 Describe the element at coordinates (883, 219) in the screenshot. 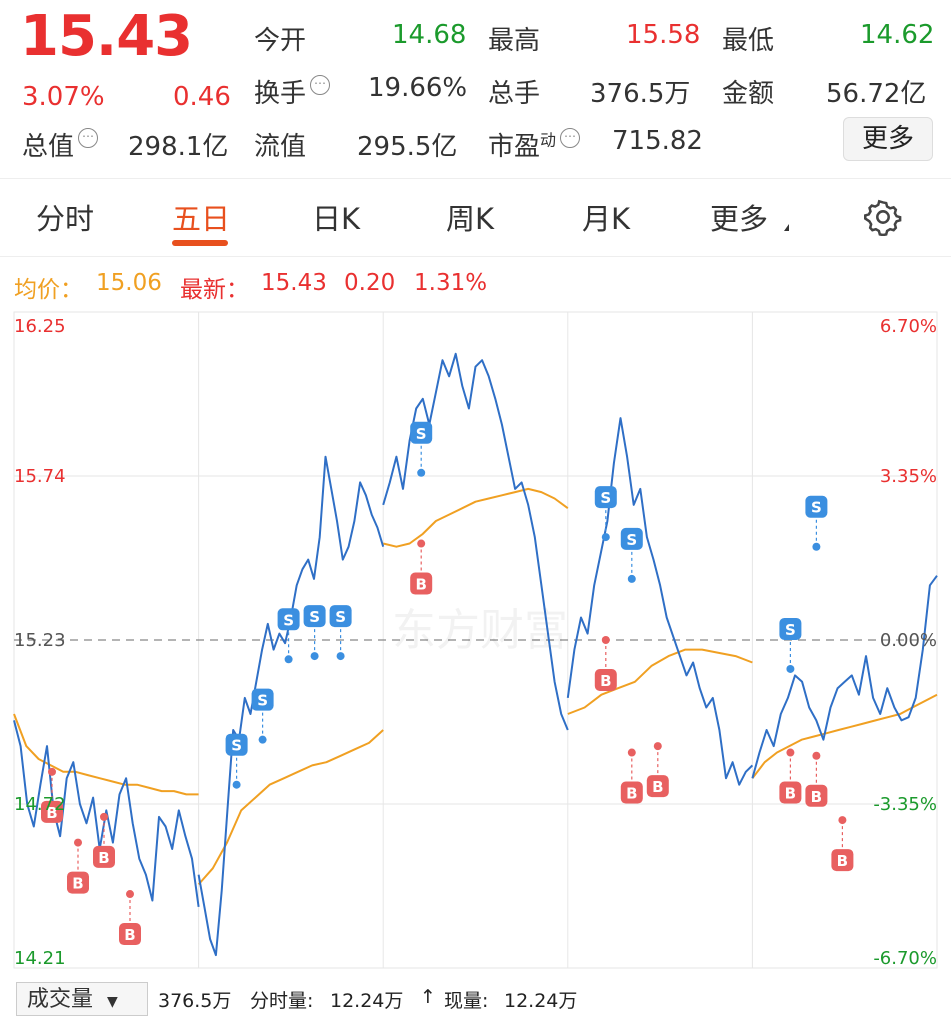

I see `settings-gear-icon` at that location.